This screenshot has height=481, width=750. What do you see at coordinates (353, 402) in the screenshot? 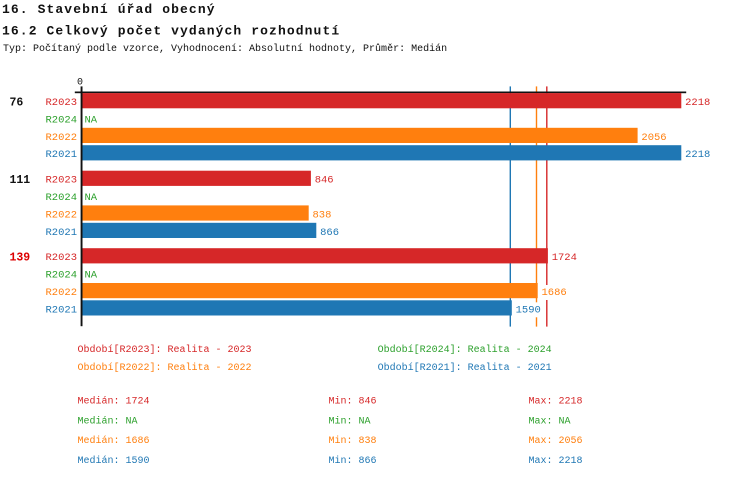
I see `svg-text: Min: 846` at bounding box center [353, 402].